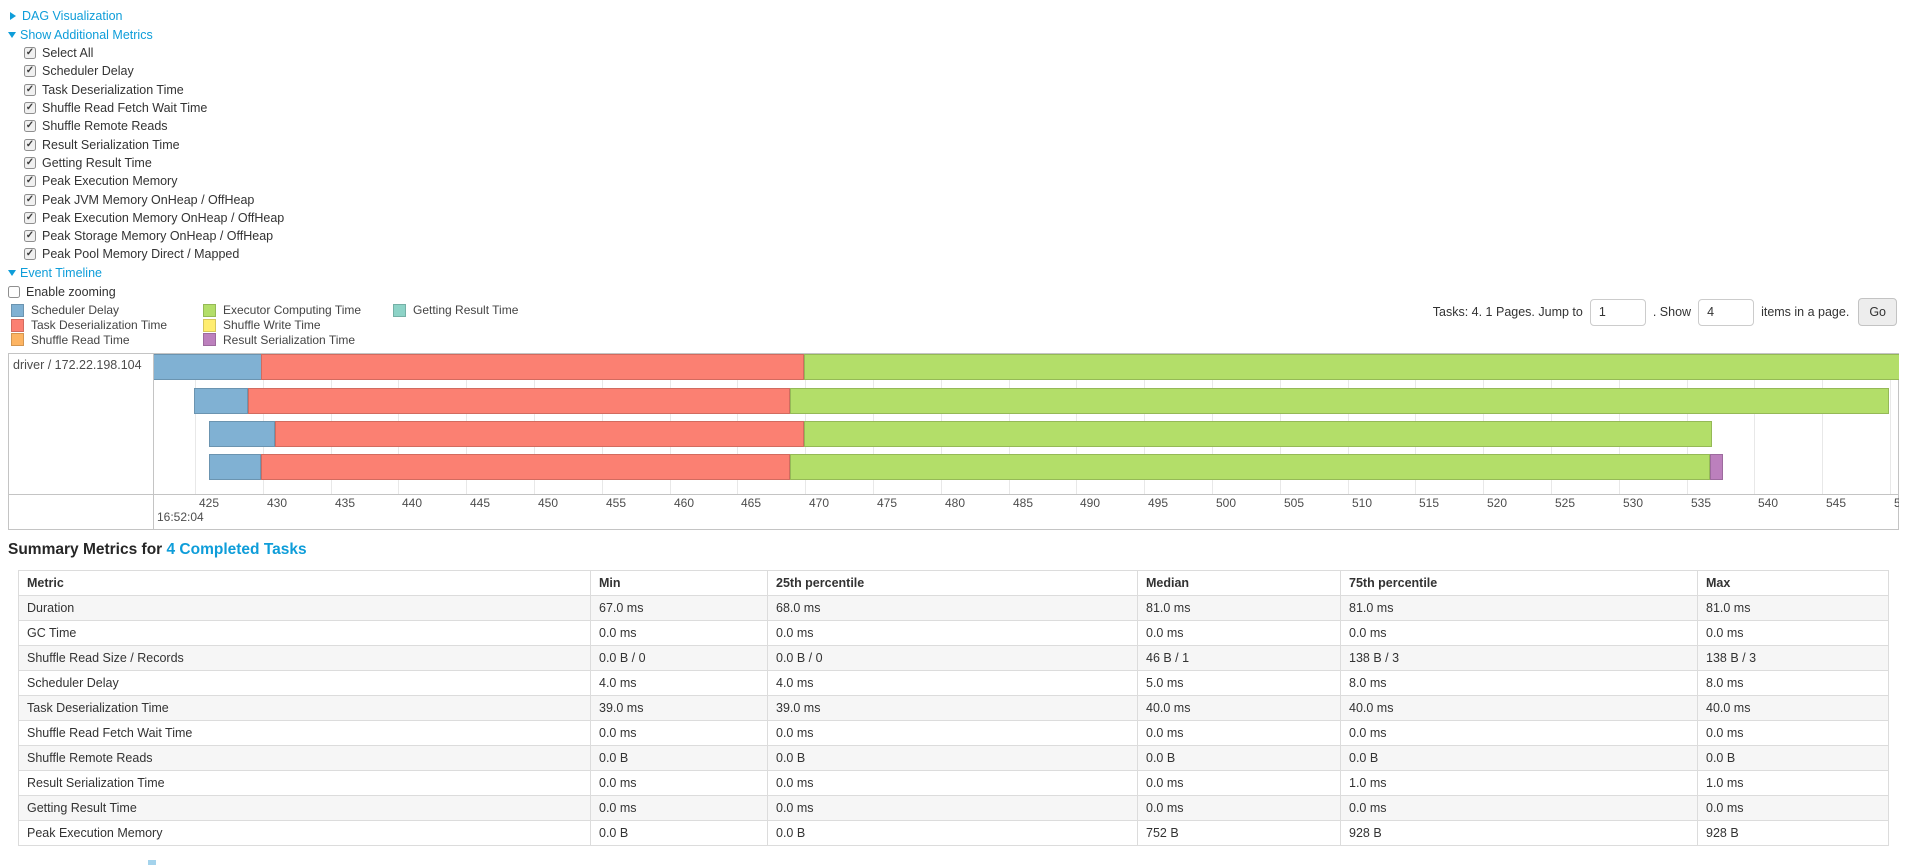 Image resolution: width=1907 pixels, height=865 pixels. Describe the element at coordinates (107, 340) in the screenshot. I see `legend-item: Shuffle Read Time` at that location.